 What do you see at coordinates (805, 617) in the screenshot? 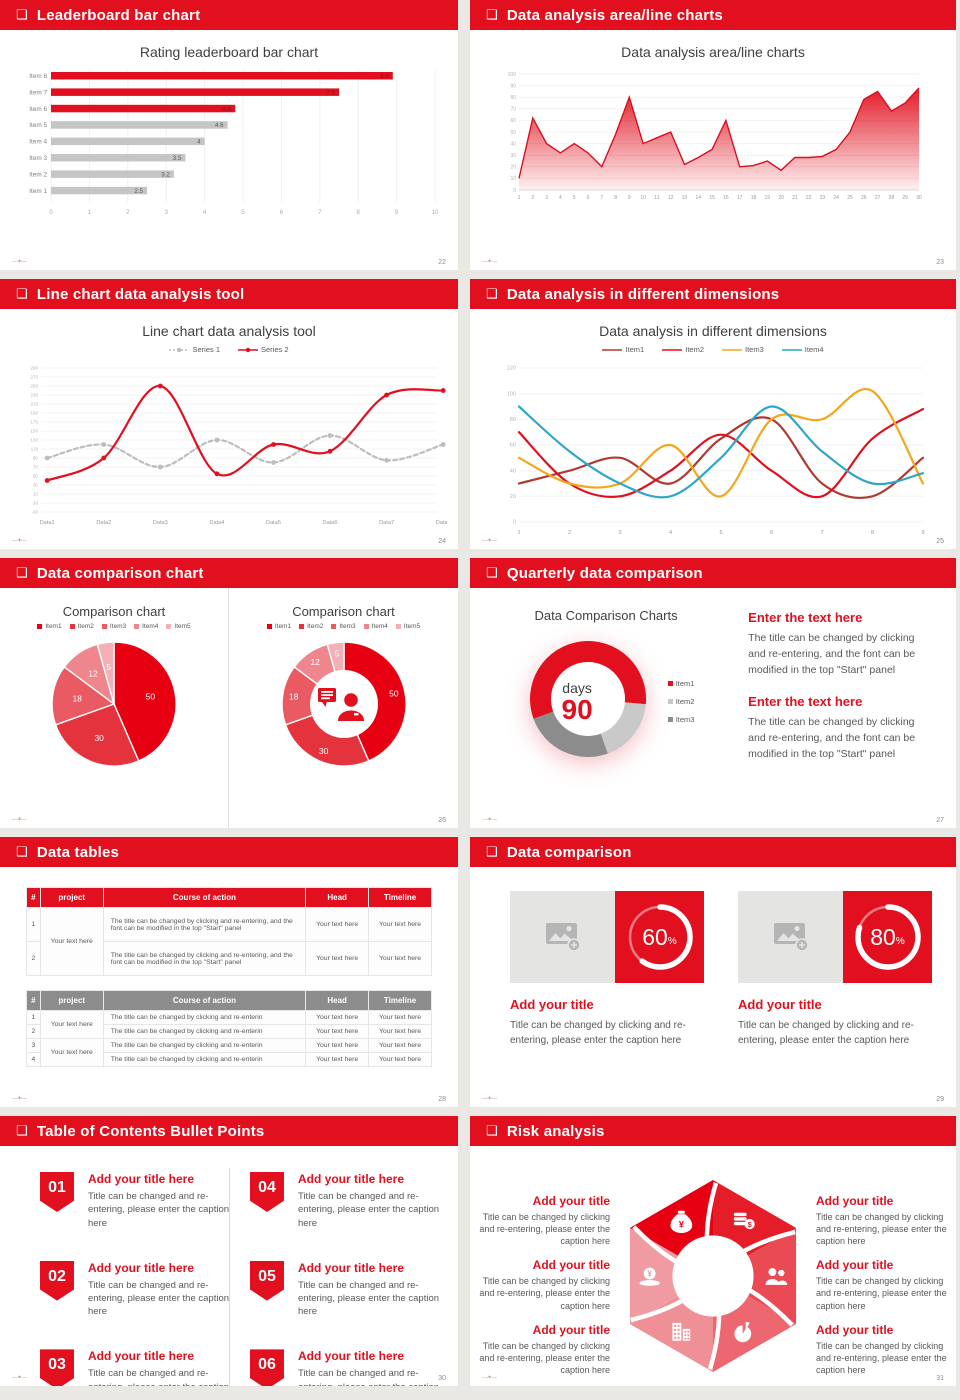
I see `text-block-title: Enter the text here` at bounding box center [805, 617].